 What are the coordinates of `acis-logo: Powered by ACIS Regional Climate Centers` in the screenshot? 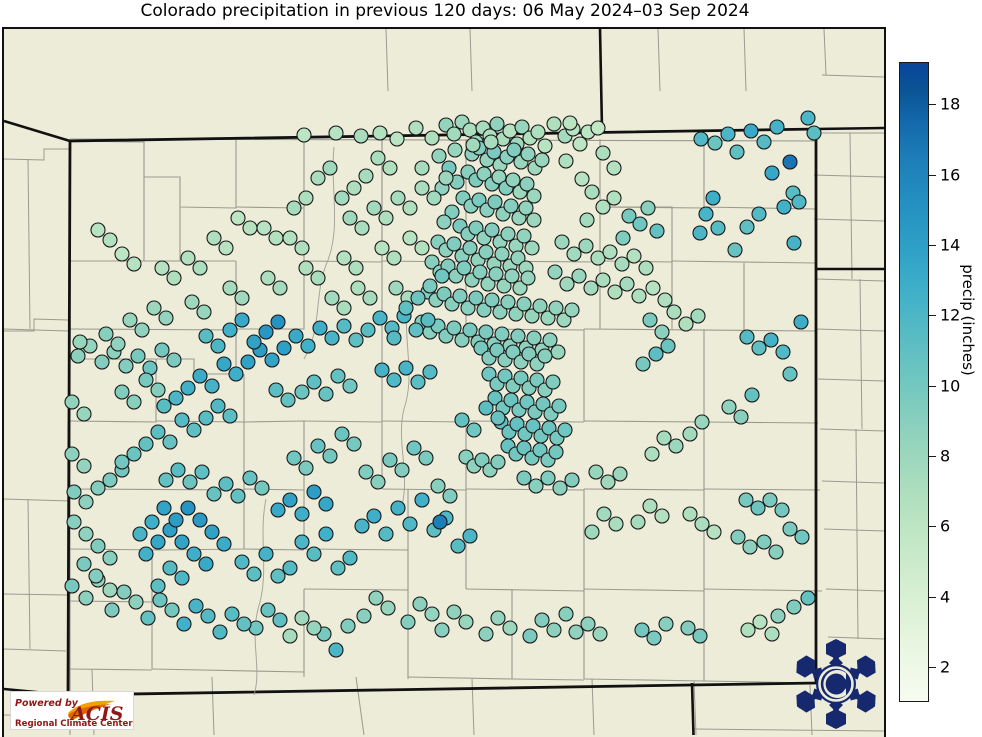 It's located at (72, 710).